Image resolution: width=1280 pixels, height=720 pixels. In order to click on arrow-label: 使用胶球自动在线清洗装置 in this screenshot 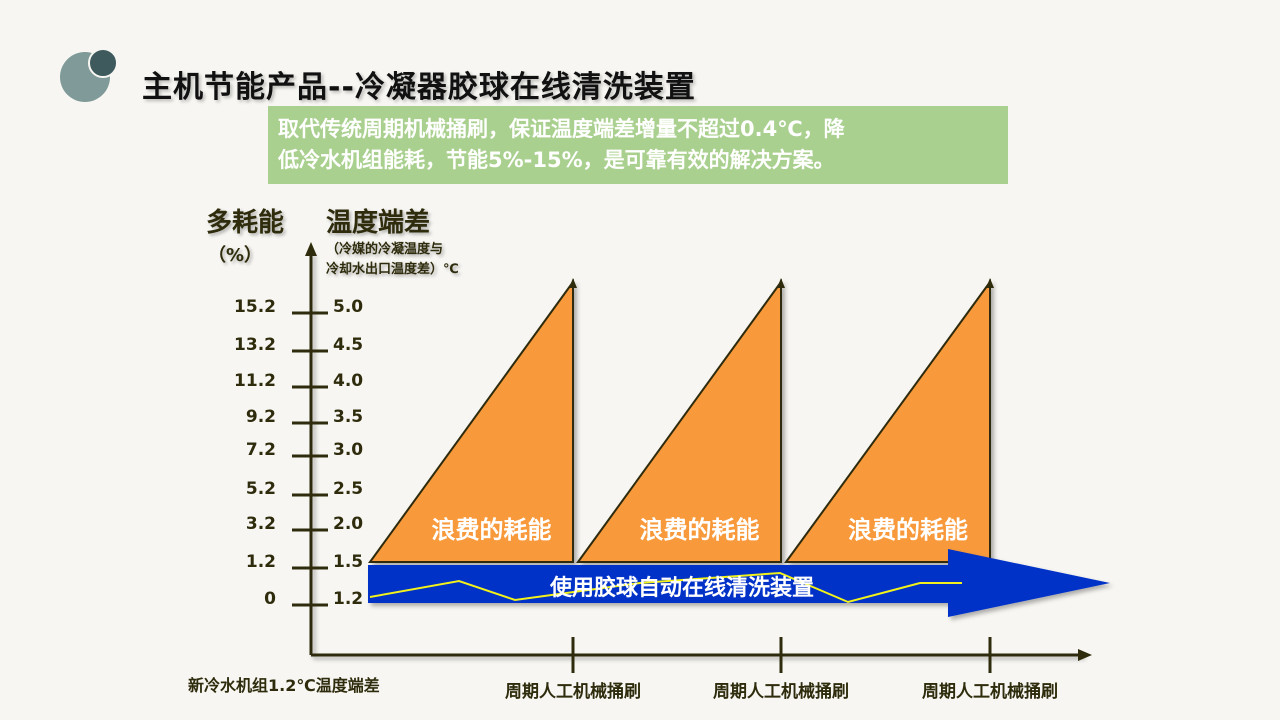, I will do `click(681, 588)`.